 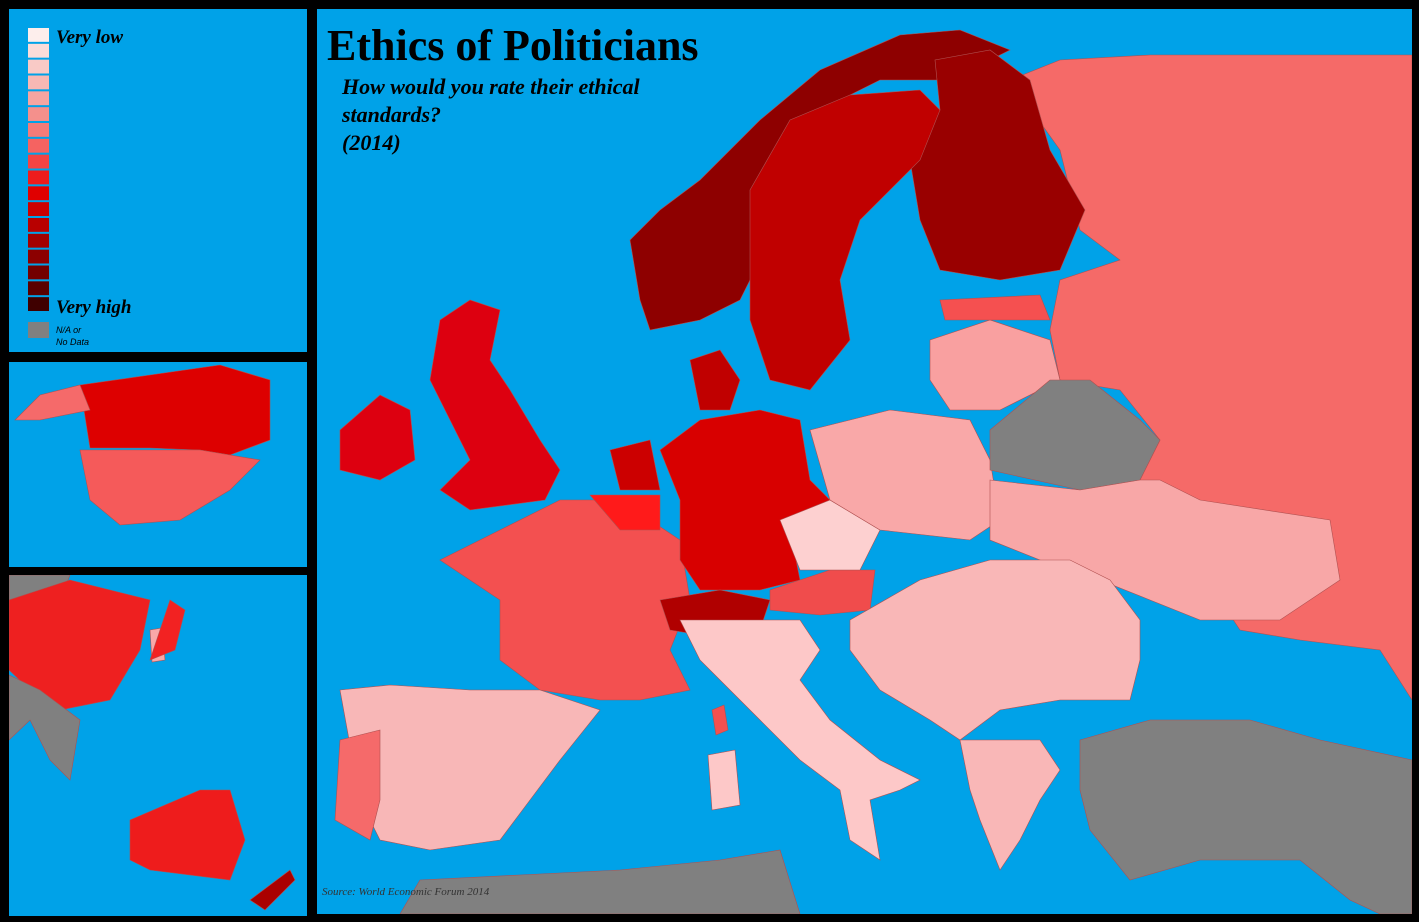 I want to click on north-america-map, so click(x=142, y=445).